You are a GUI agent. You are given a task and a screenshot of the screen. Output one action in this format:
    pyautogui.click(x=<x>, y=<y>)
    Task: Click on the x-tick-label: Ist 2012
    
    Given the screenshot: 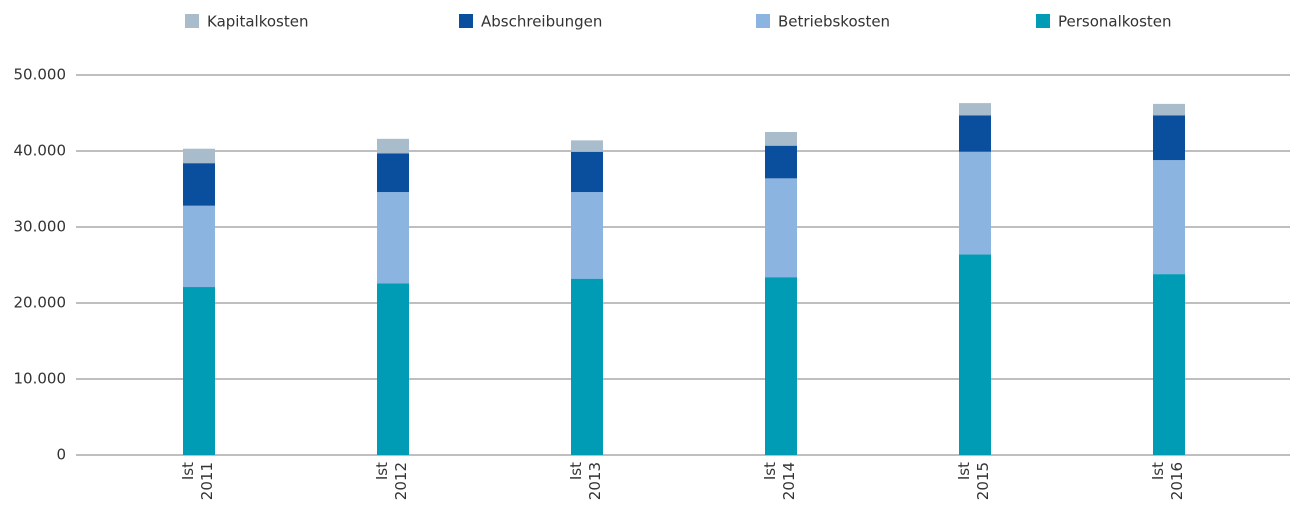 What is the action you would take?
    pyautogui.click(x=391, y=481)
    